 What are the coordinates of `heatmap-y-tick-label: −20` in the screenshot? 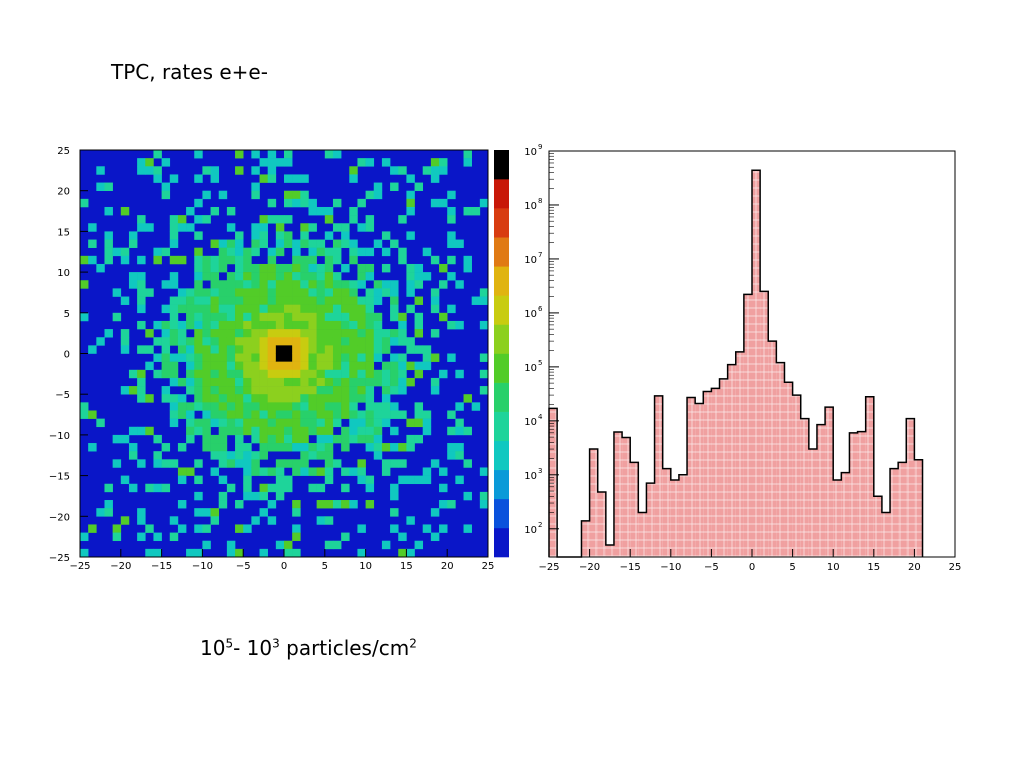 It's located at (59, 517).